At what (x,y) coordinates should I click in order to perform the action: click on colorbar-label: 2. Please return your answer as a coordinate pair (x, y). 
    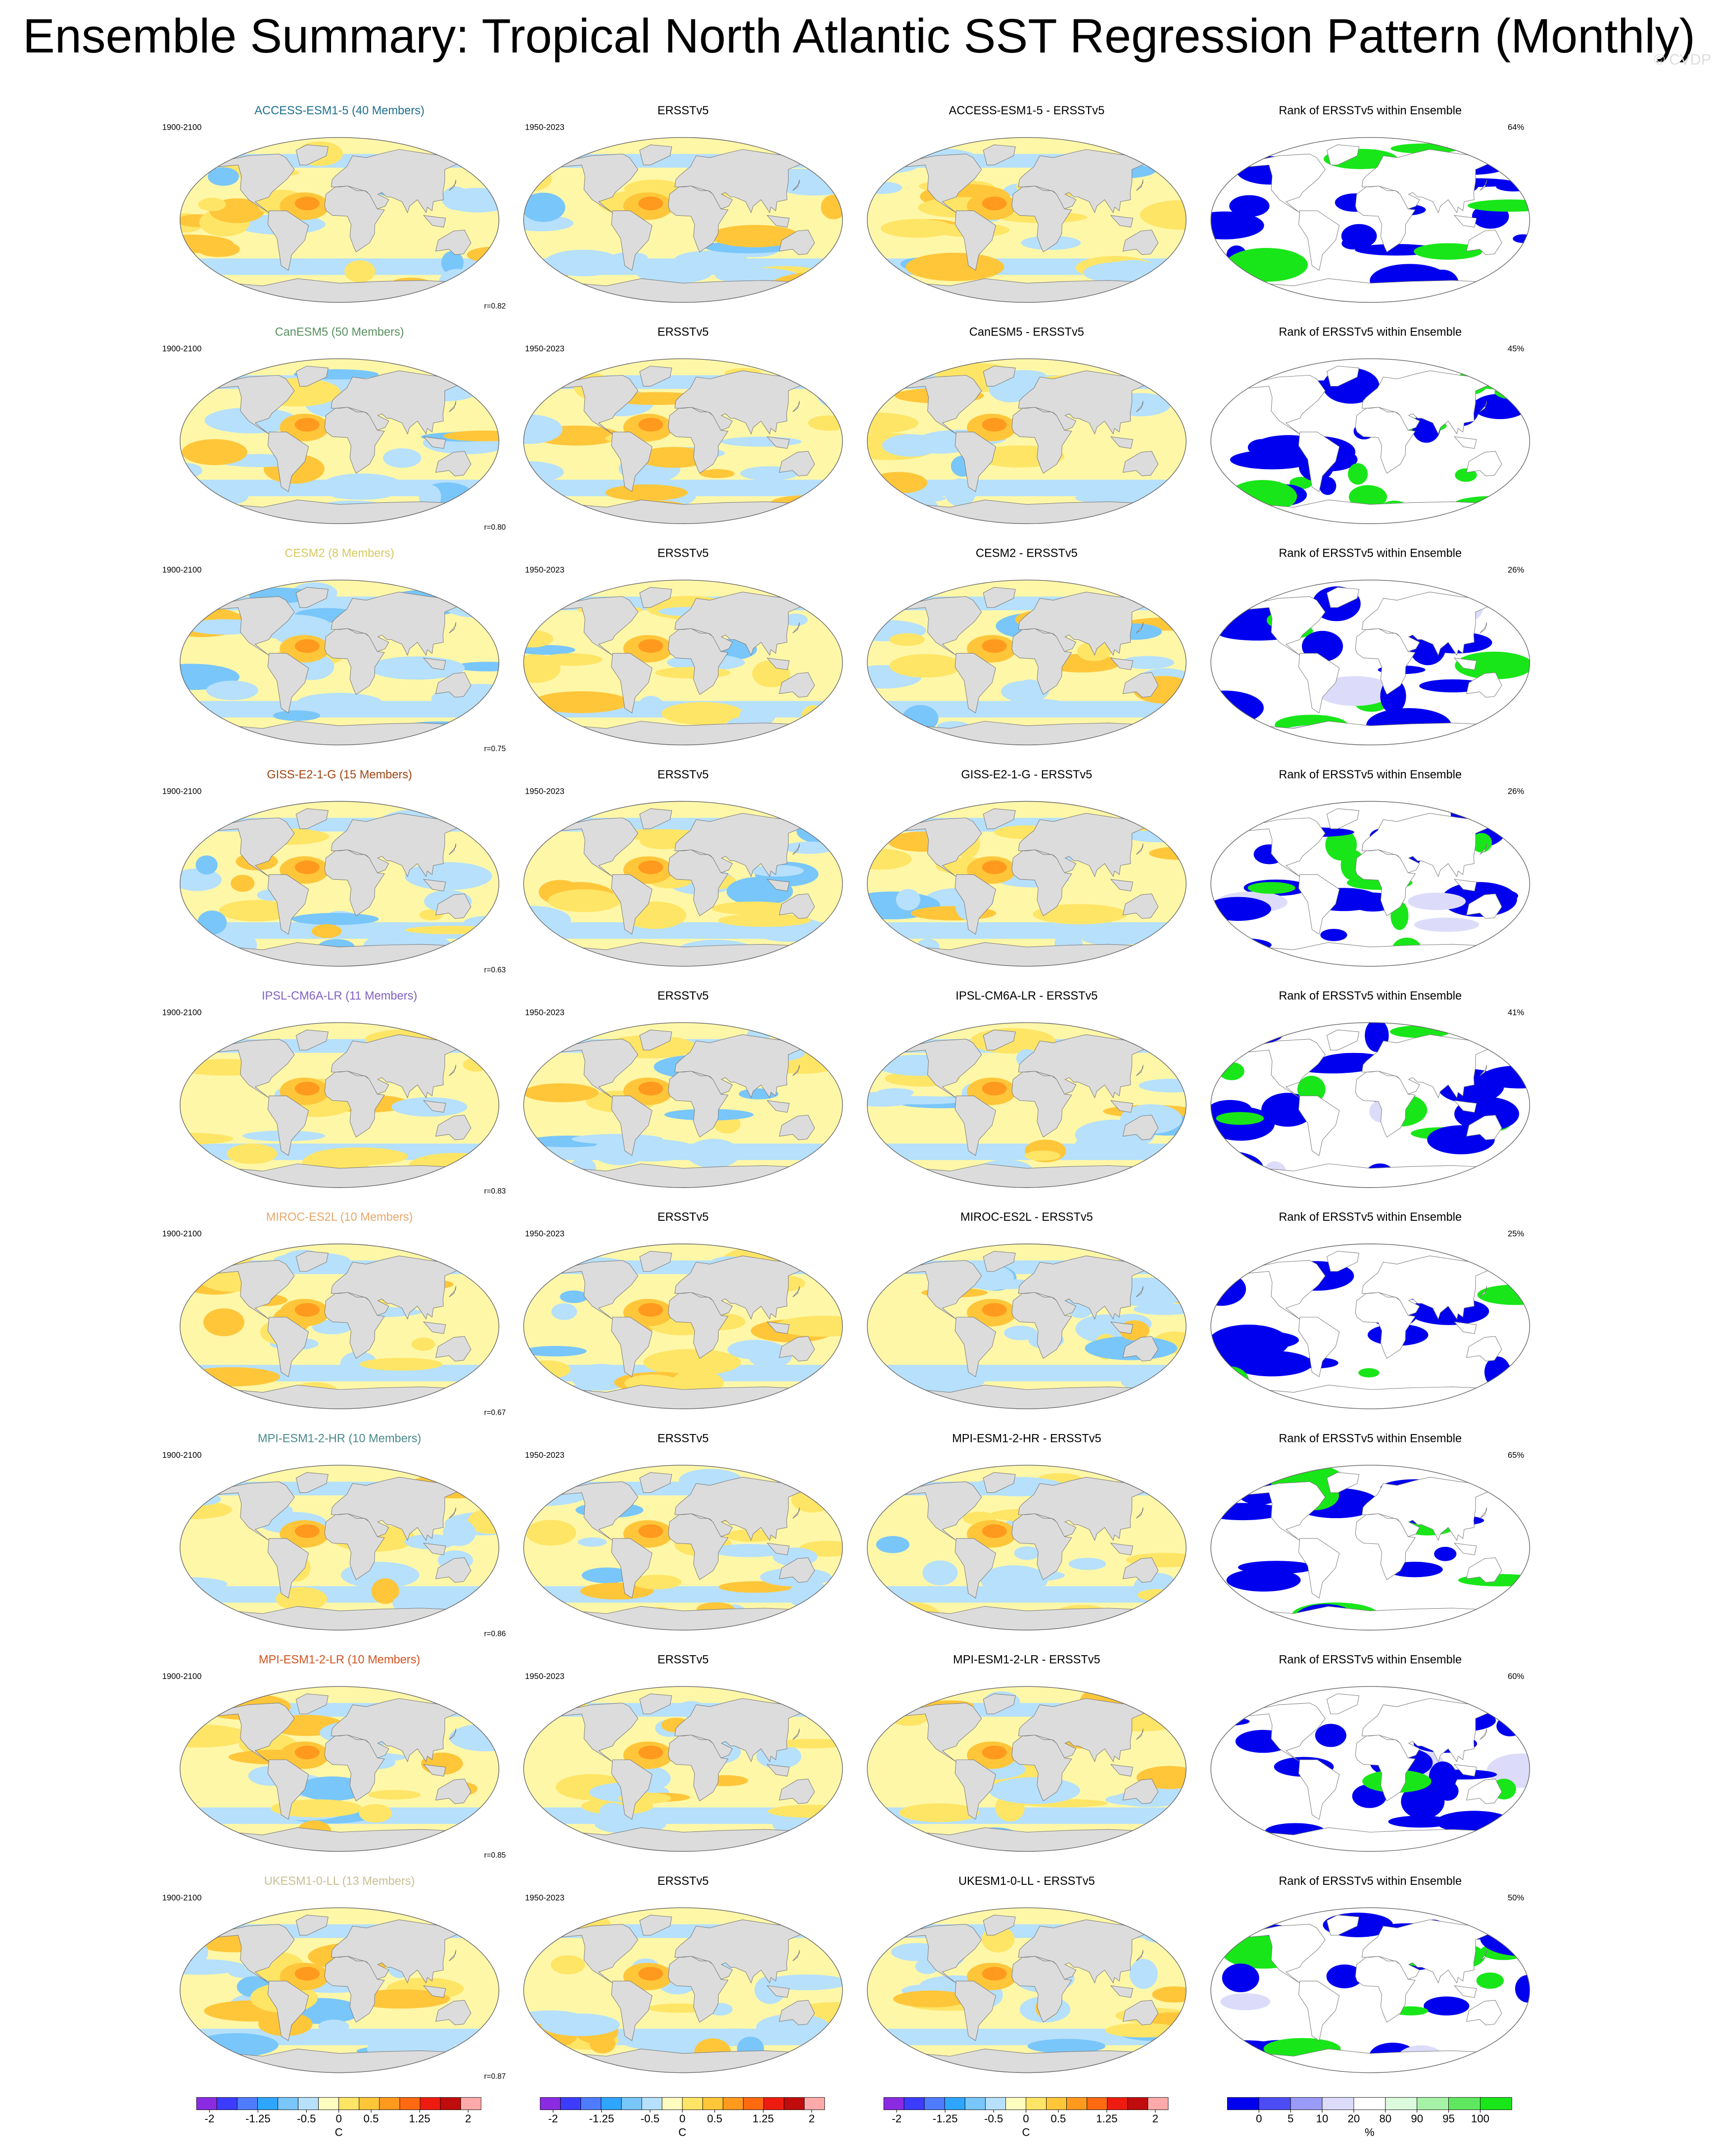
    Looking at the image, I should click on (811, 2118).